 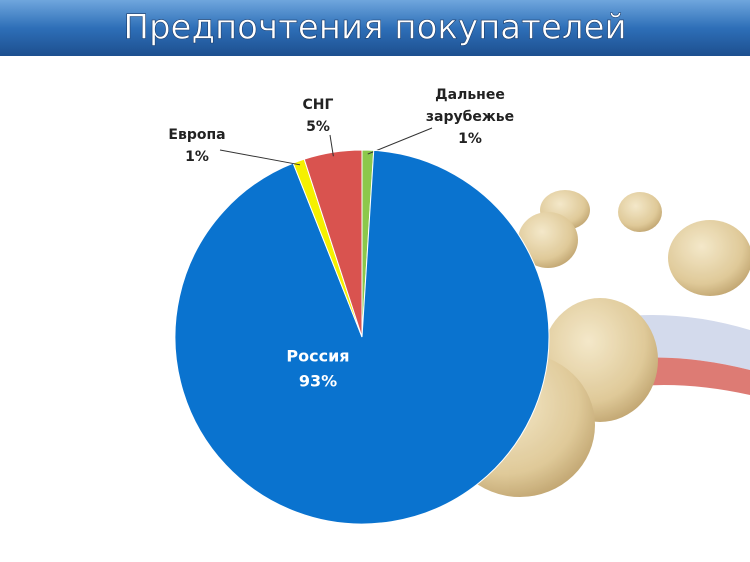 I want to click on slice-value-label: 93%, so click(x=318, y=381).